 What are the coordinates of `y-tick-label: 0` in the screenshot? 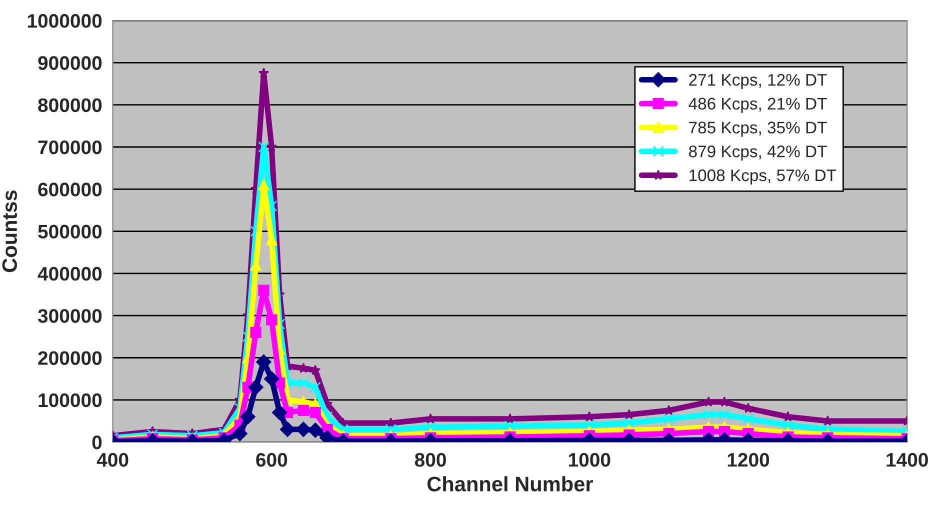 It's located at (97, 443).